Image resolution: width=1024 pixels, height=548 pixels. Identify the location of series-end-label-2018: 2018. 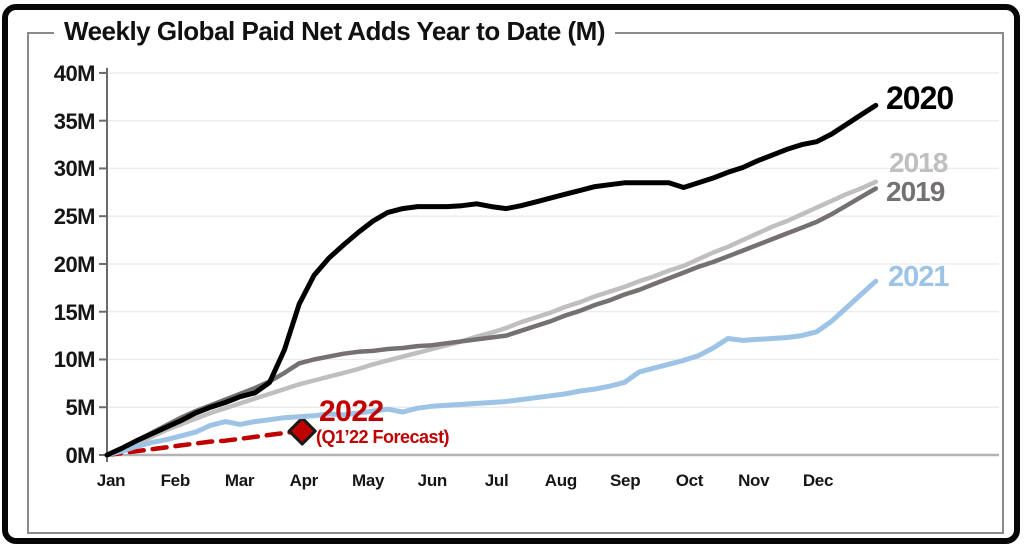
(918, 162).